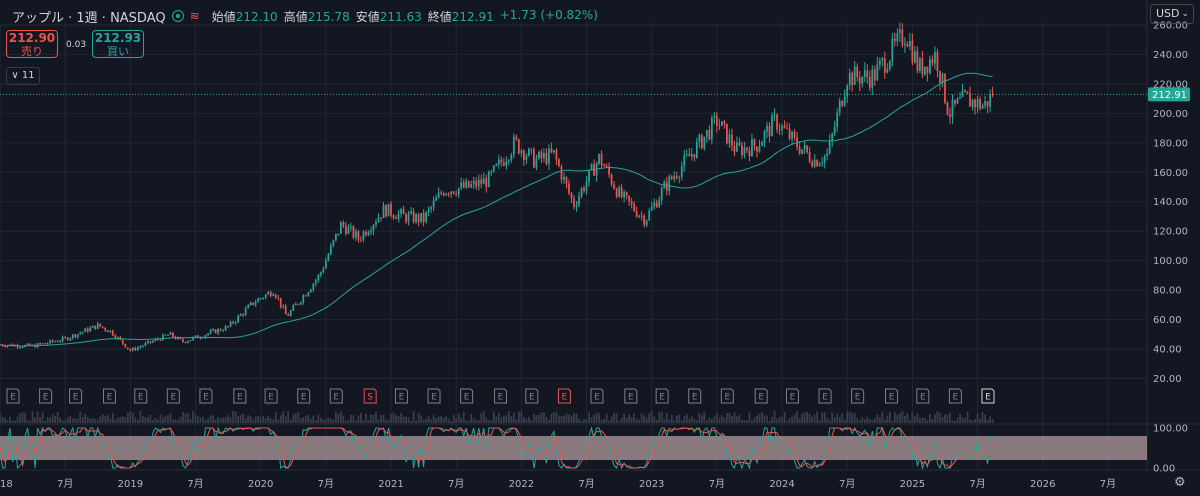 This screenshot has height=496, width=1200. What do you see at coordinates (118, 44) in the screenshot?
I see `buy-button: 212.93 買い` at bounding box center [118, 44].